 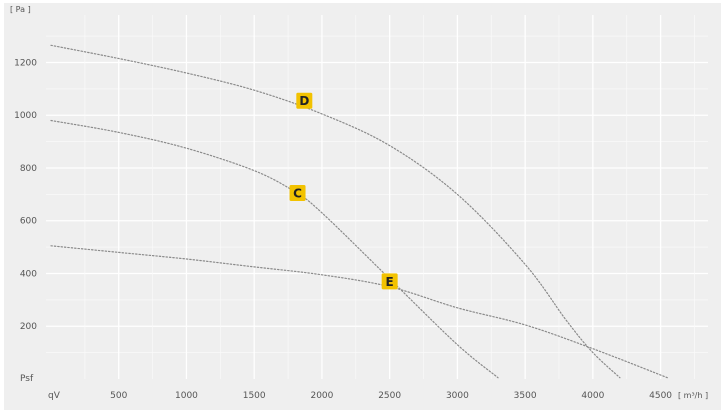 I want to click on series-badge-e, so click(x=389, y=281).